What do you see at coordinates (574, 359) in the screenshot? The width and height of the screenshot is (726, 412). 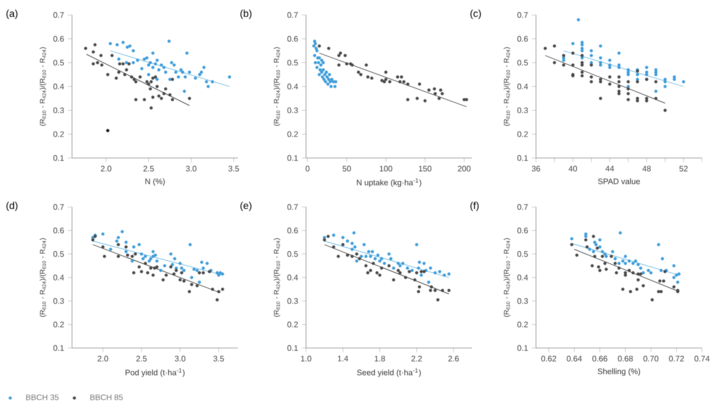 I see `x-tick-label: 0.64` at bounding box center [574, 359].